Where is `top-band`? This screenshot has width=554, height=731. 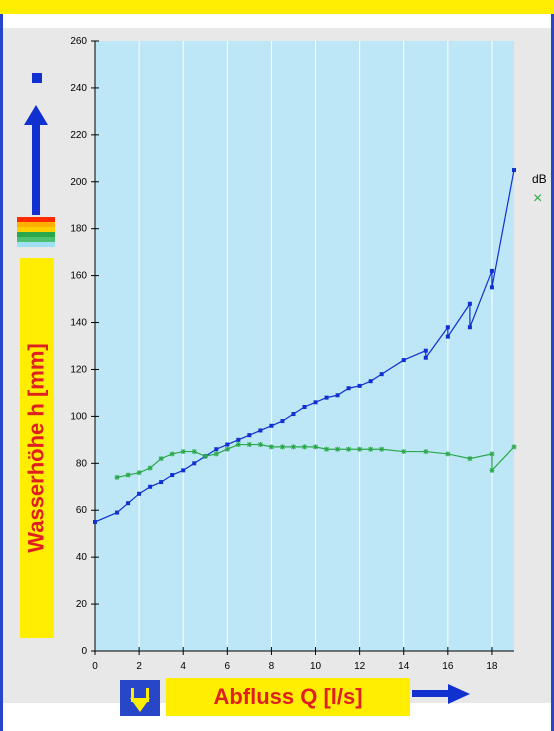
top-band is located at coordinates (277, 7).